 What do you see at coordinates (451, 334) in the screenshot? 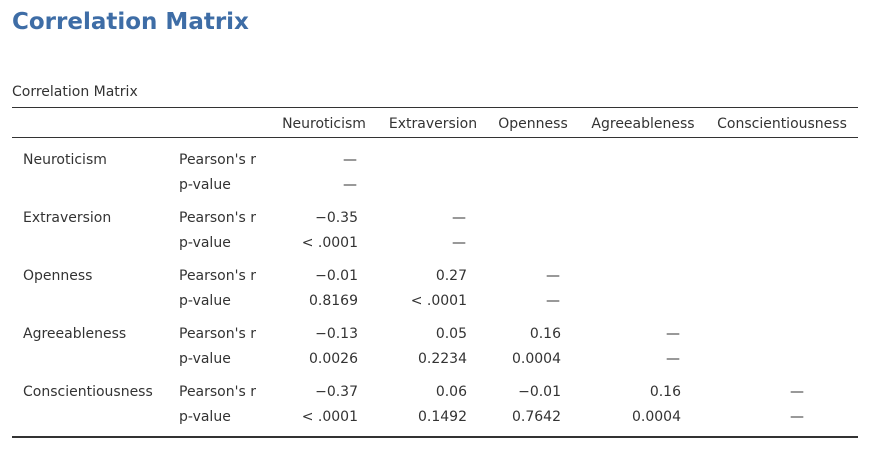
I see `pearson-r-cell: 0.05` at bounding box center [451, 334].